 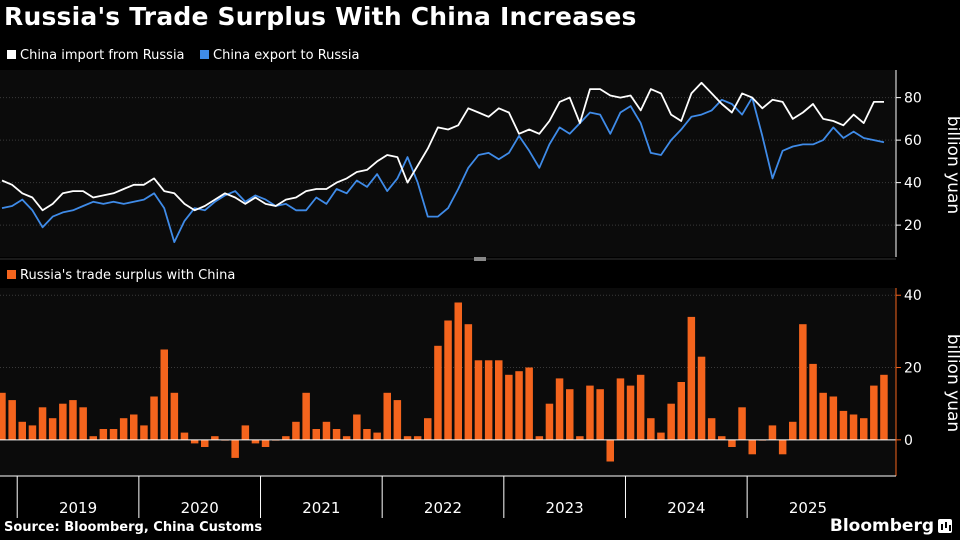 I want to click on bottom-legend: Russia's trade surplus with China, so click(x=121, y=275).